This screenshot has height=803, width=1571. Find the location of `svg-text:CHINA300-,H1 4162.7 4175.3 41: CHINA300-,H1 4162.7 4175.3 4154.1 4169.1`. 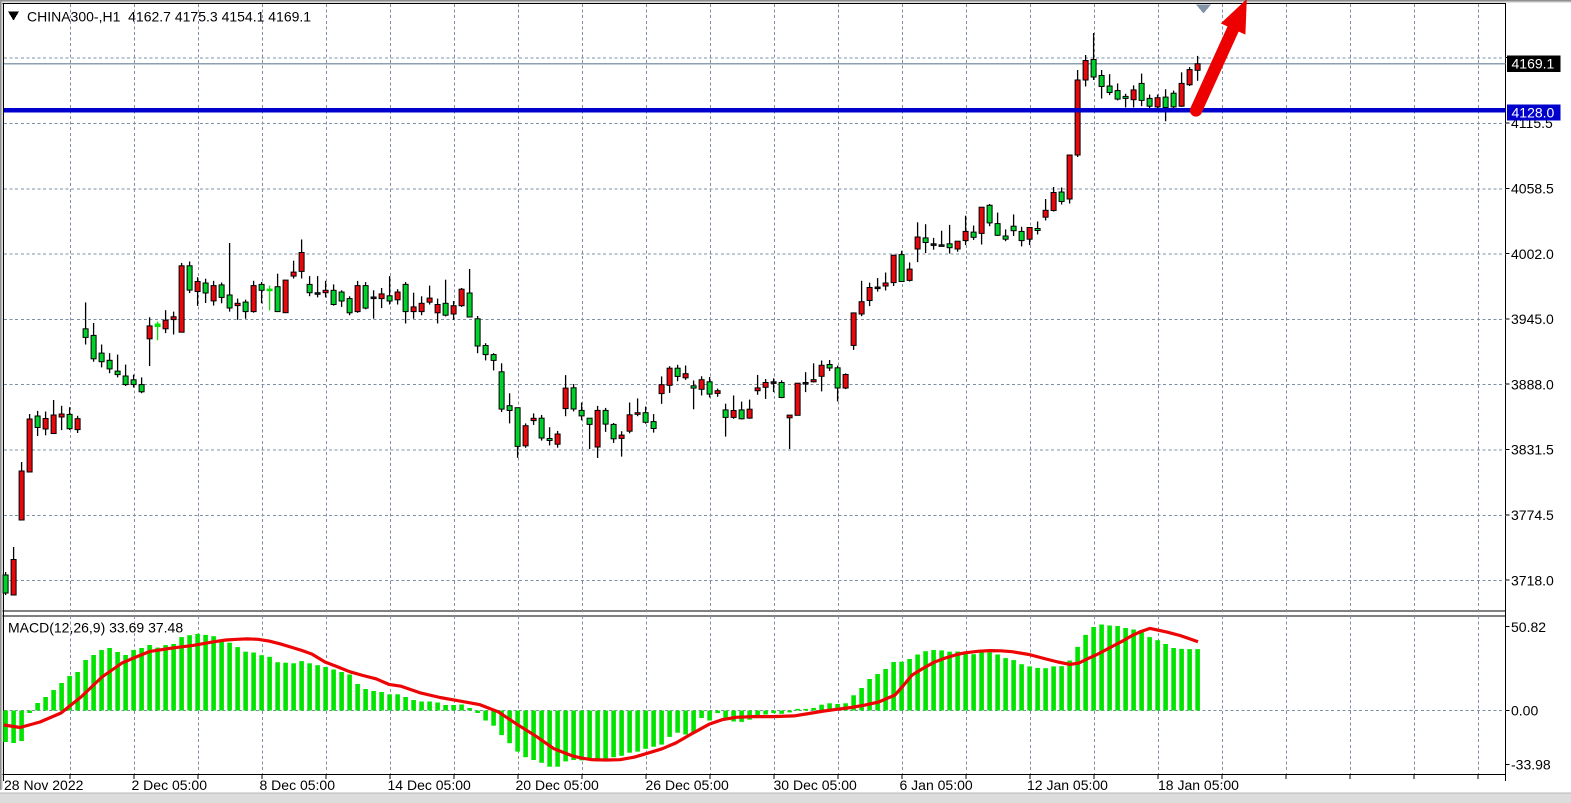

svg-text:CHINA300-,H1 4162.7 4175.3 41: CHINA300-,H1 4162.7 4175.3 4154.1 4169.1 is located at coordinates (169, 17).